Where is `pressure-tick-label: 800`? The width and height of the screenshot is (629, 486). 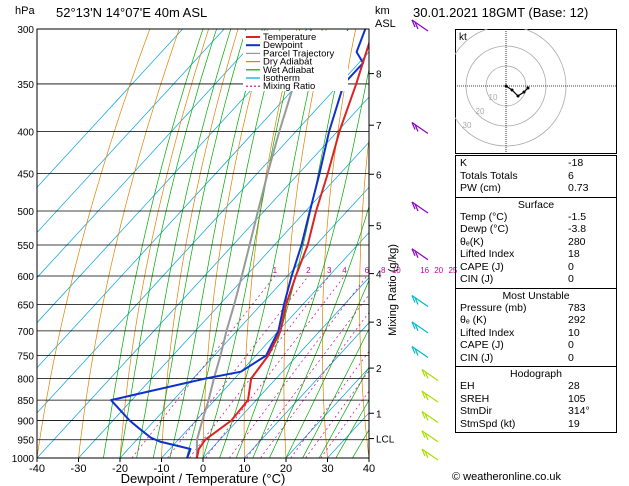 pressure-tick-label: 800 is located at coordinates (25, 380).